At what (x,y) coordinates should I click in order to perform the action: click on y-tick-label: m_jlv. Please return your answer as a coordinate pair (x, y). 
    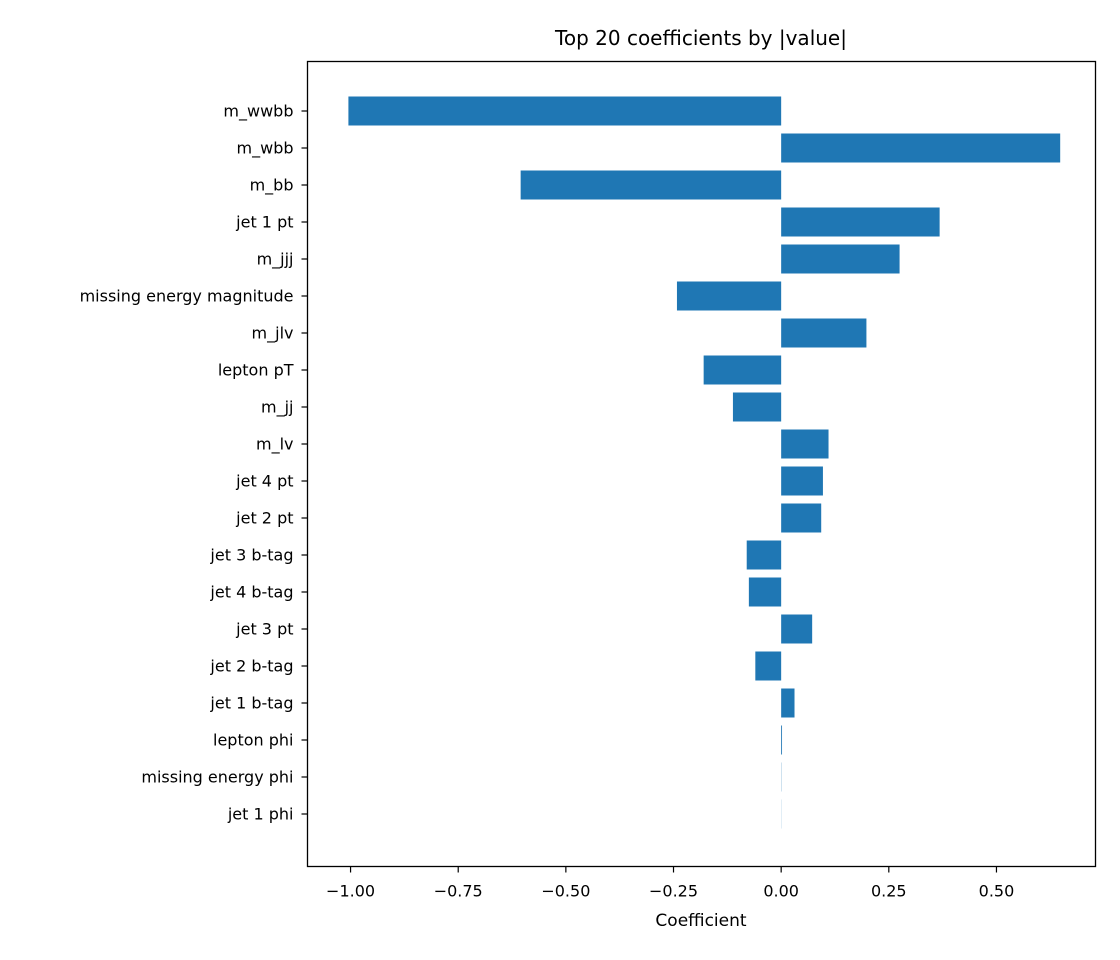
    Looking at the image, I should click on (273, 334).